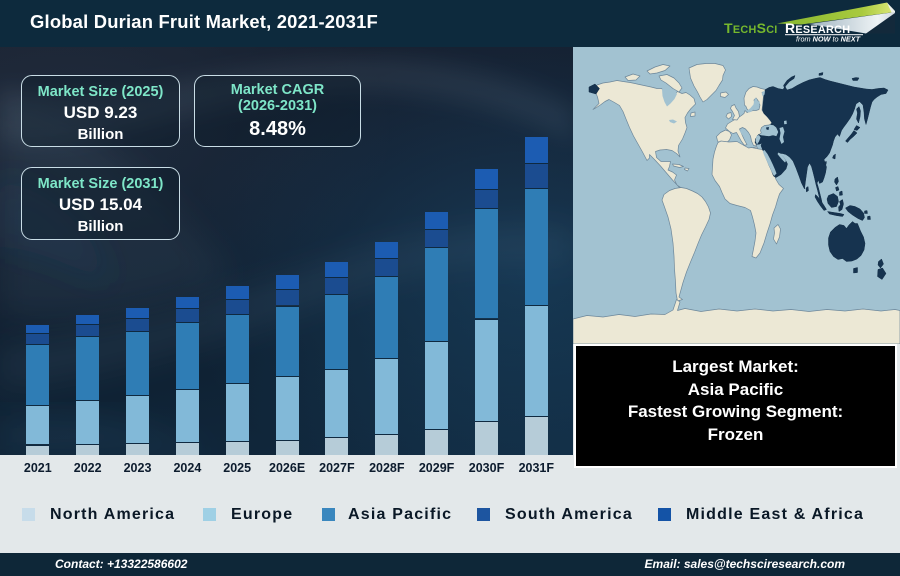  I want to click on svg-text: from NOW to NEXT, so click(828, 39).